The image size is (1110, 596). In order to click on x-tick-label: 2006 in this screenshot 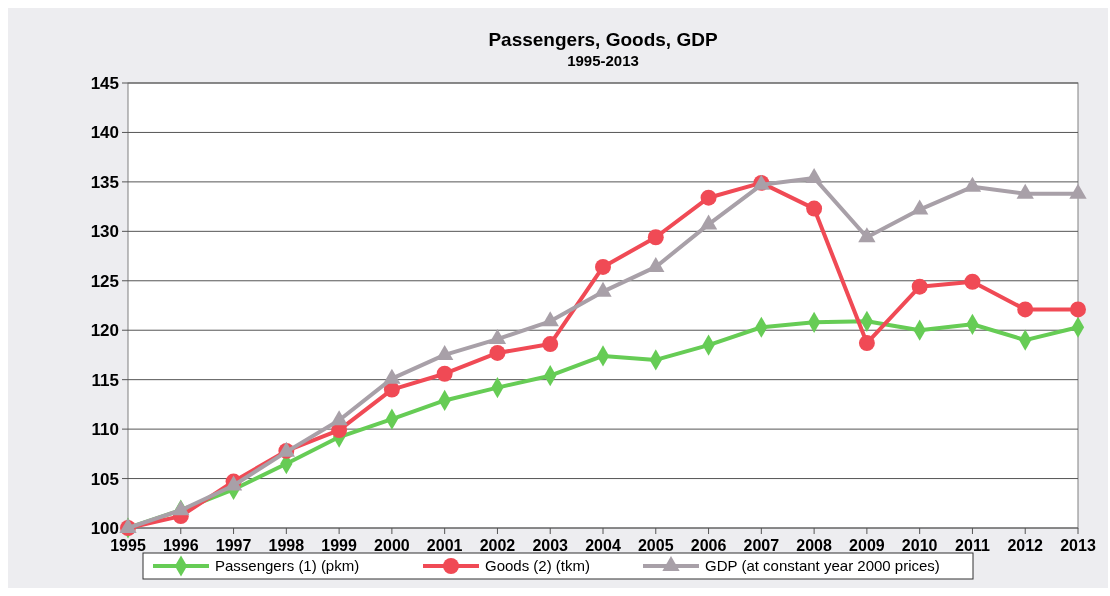, I will do `click(708, 545)`.